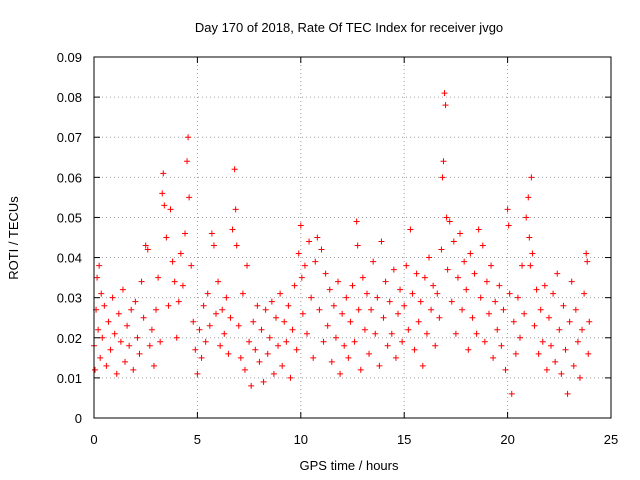 Image resolution: width=640 pixels, height=480 pixels. I want to click on x-tick-label: 10, so click(301, 439).